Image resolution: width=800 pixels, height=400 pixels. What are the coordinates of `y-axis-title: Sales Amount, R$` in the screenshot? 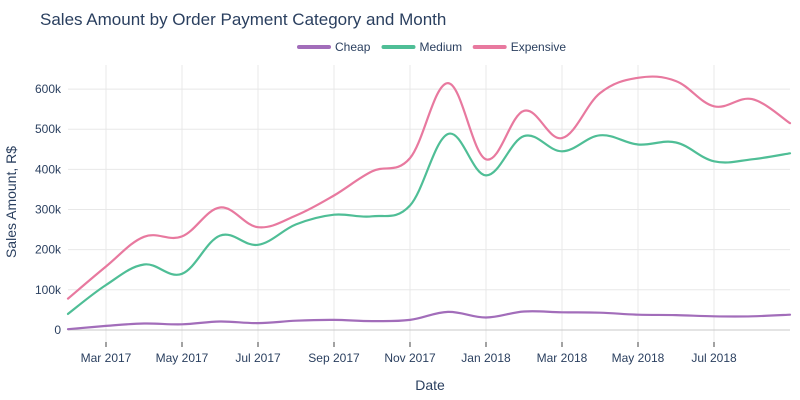 It's located at (11, 202).